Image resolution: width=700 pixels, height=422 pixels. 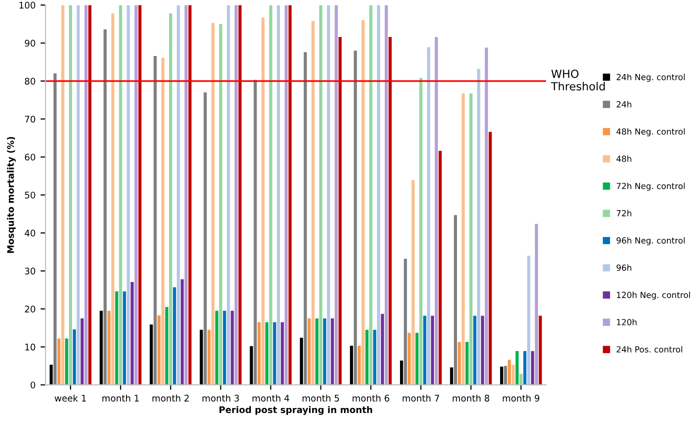 What do you see at coordinates (30, 81) in the screenshot?
I see `y-tick-label: 80` at bounding box center [30, 81].